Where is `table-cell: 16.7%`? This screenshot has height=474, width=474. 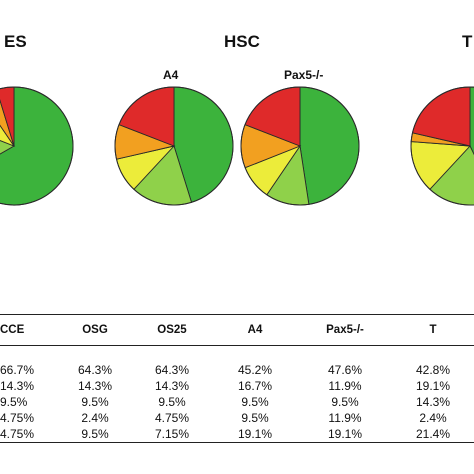 table-cell: 16.7% is located at coordinates (255, 386).